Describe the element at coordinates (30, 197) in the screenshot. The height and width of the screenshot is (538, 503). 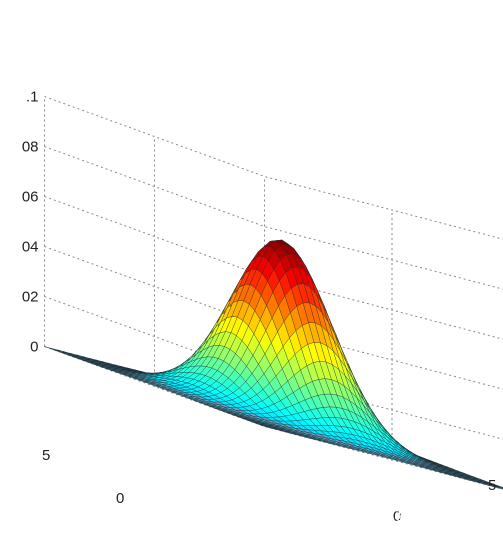
I see `z-tick-label: 06` at that location.